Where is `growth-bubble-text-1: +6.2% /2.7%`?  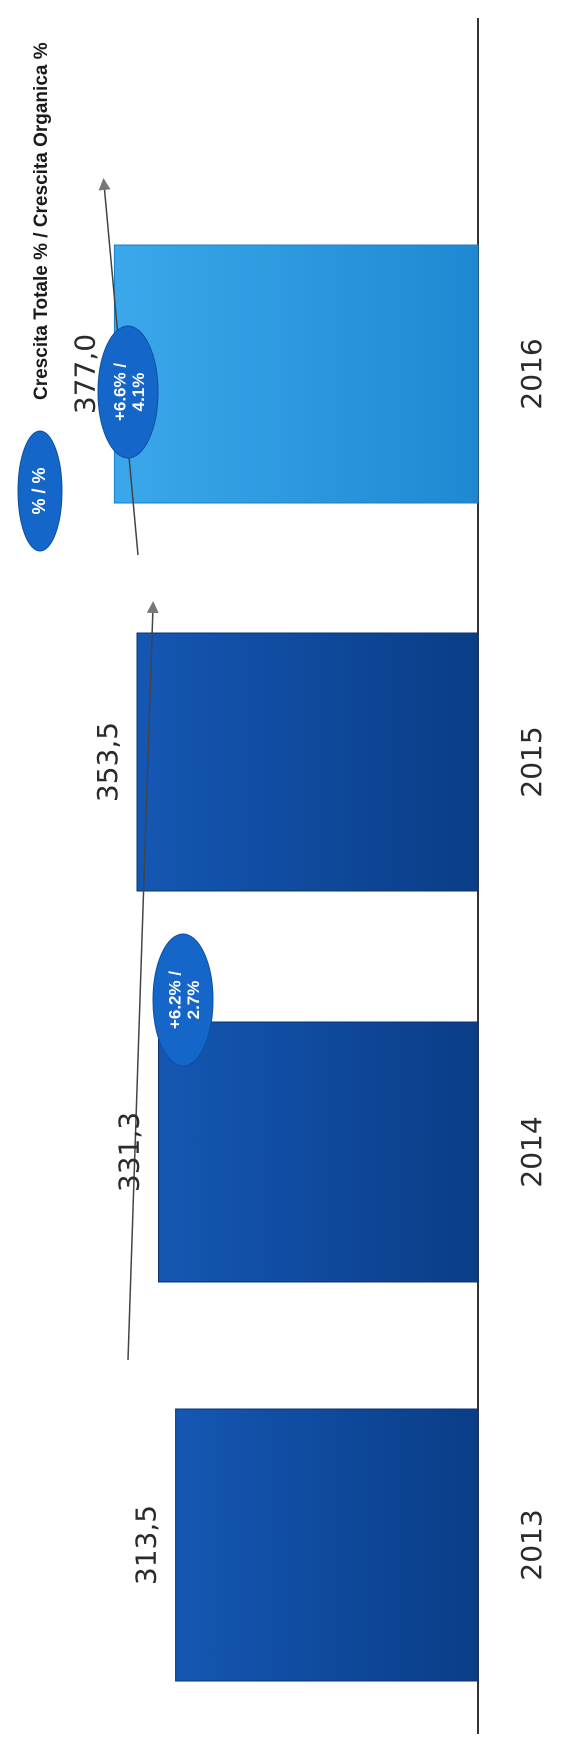 growth-bubble-text-1: +6.2% /2.7% is located at coordinates (184, 1000).